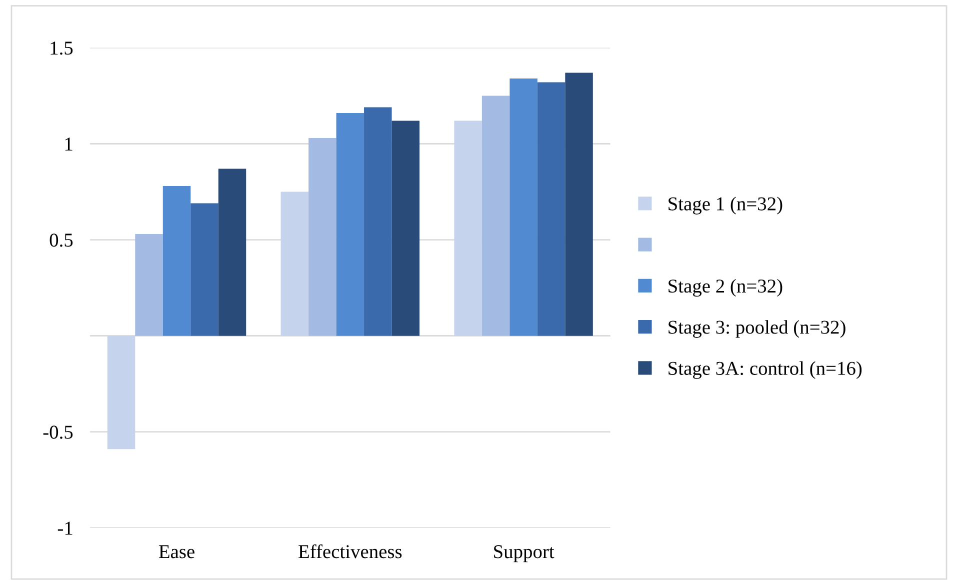  Describe the element at coordinates (68, 144) in the screenshot. I see `y-tick-label: 1` at that location.